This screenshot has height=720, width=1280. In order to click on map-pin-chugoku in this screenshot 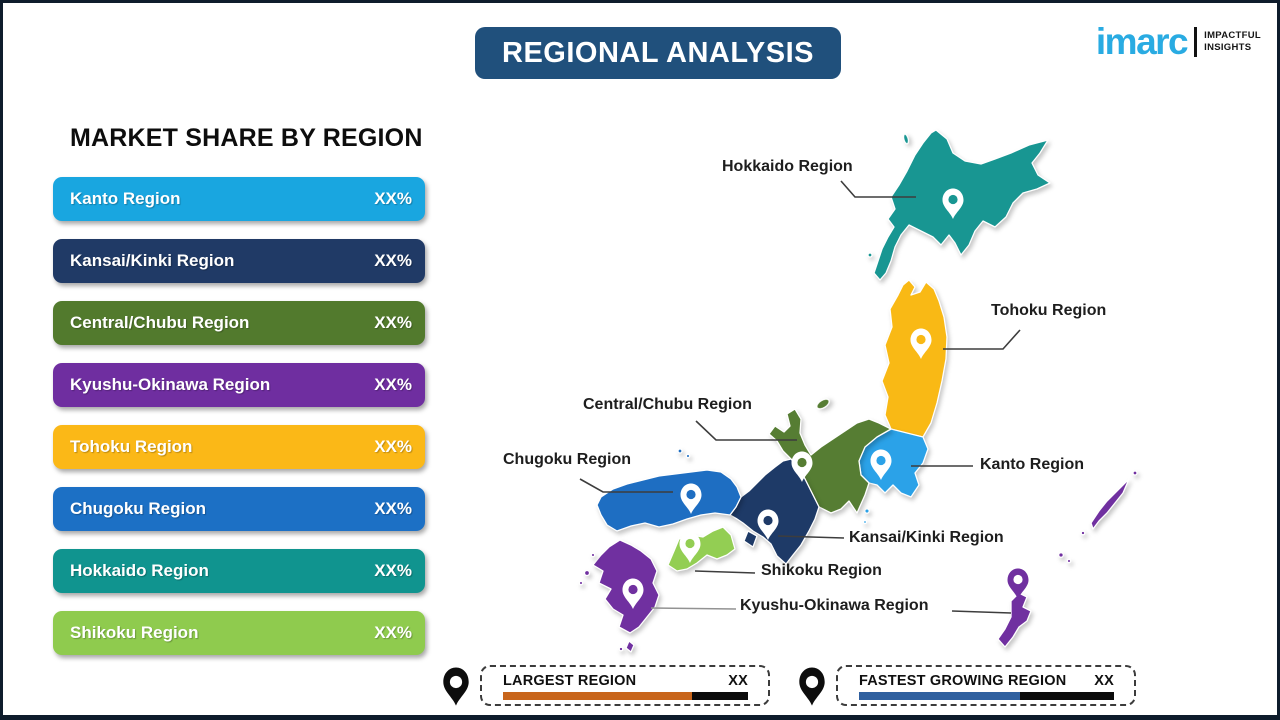, I will do `click(691, 498)`.